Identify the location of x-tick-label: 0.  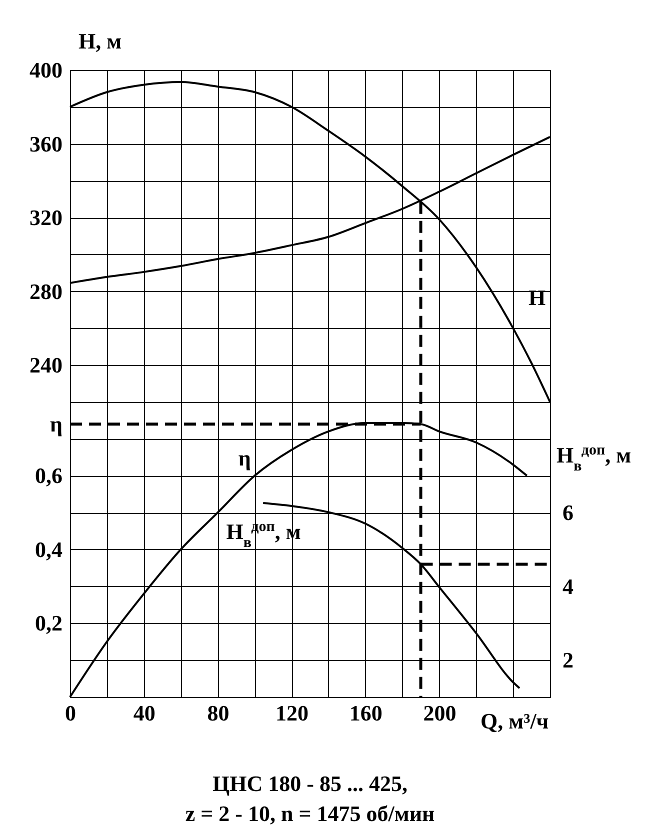
(70, 713).